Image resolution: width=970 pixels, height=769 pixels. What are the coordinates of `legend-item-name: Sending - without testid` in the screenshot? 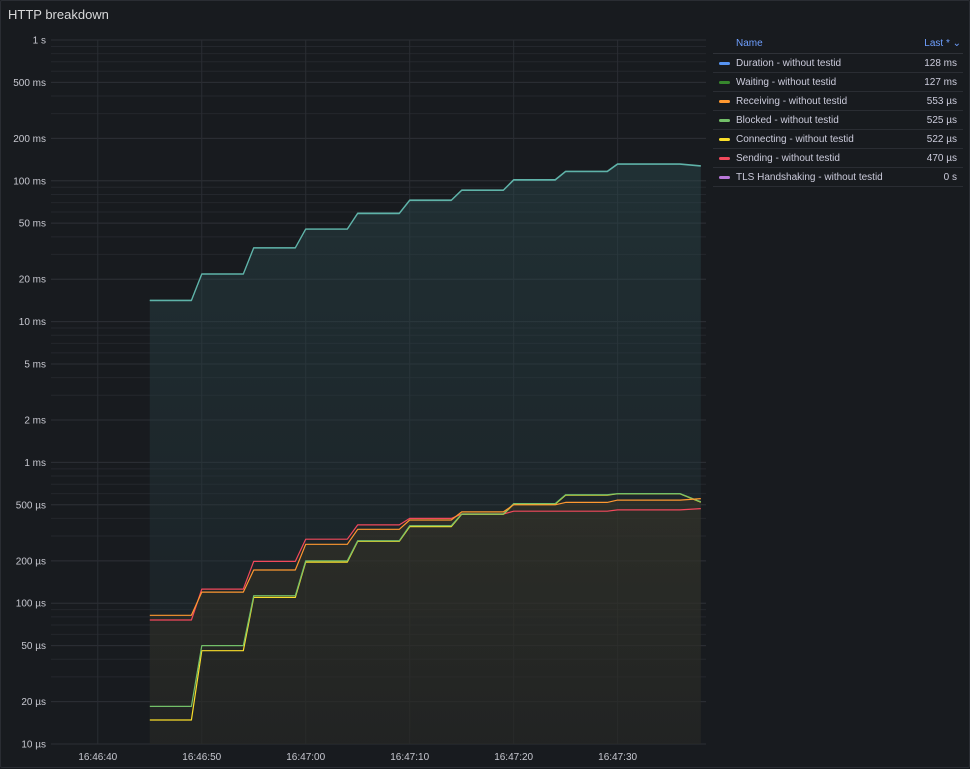 It's located at (788, 158).